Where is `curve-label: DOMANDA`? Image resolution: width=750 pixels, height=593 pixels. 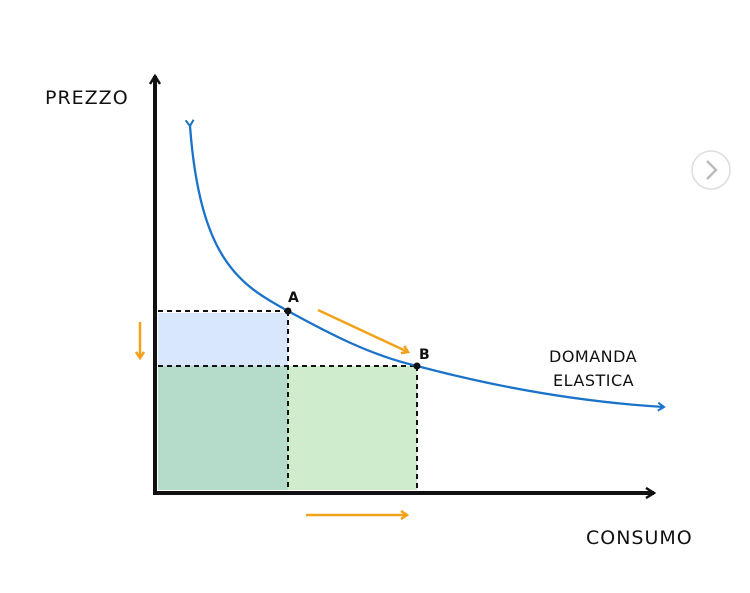 curve-label: DOMANDA is located at coordinates (593, 356).